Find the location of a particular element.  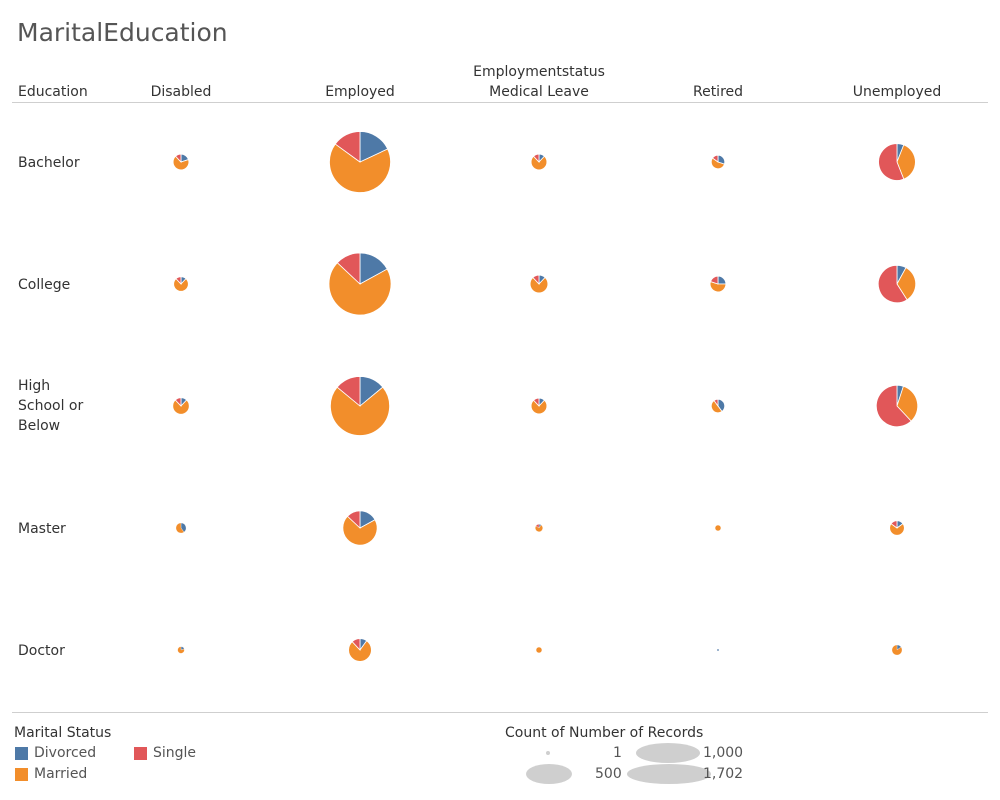

pie-master-retired is located at coordinates (718, 528).